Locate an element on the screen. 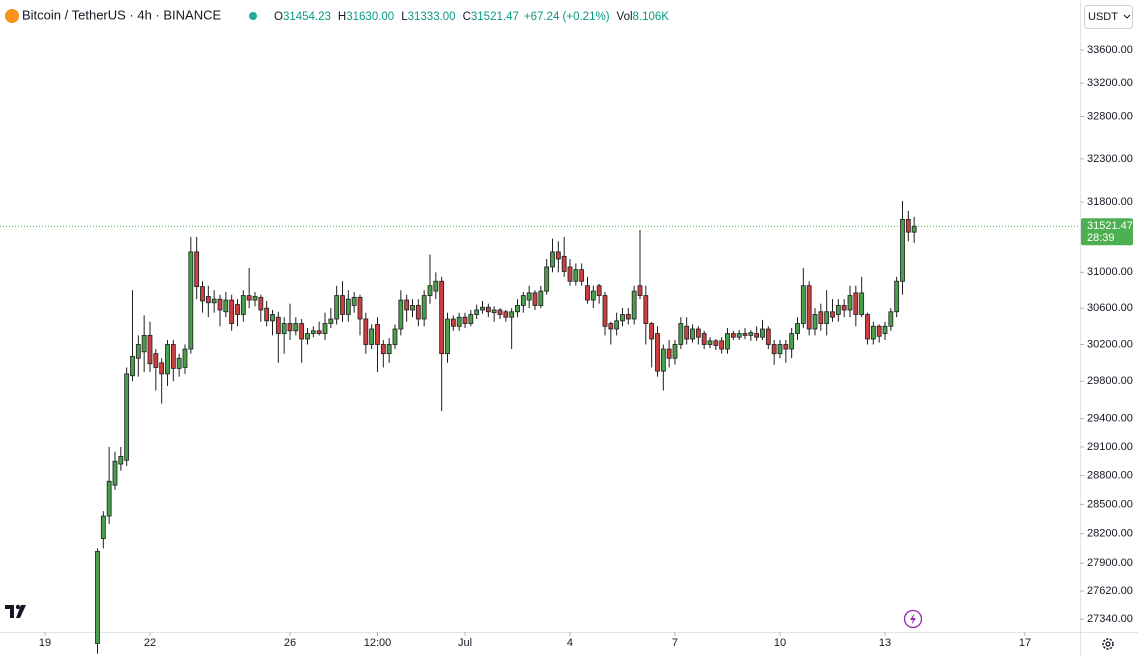 This screenshot has width=1138, height=656. legend-key: C is located at coordinates (467, 17).